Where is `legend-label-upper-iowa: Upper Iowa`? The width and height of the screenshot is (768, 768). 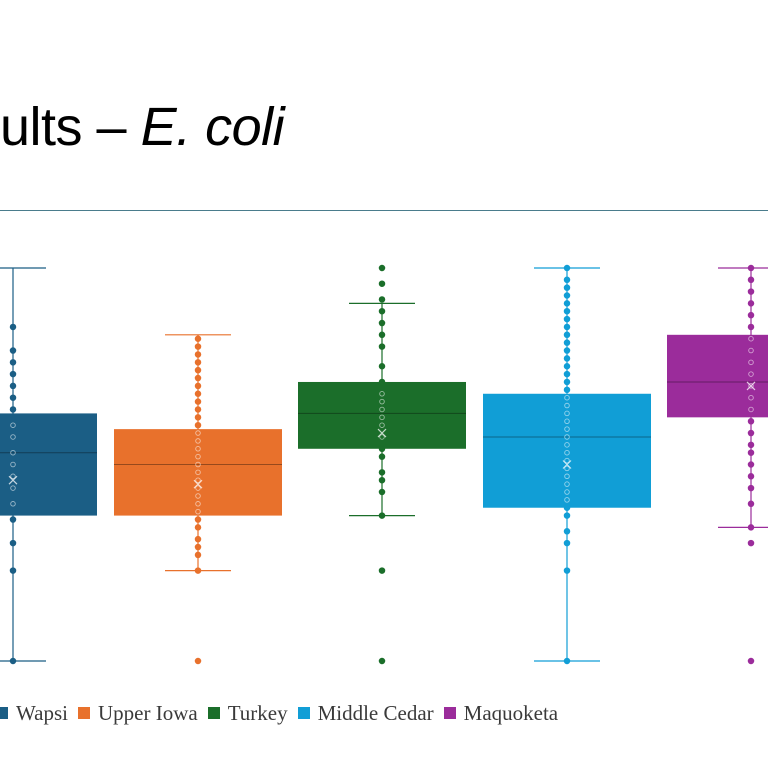
legend-label-upper-iowa: Upper Iowa is located at coordinates (147, 712).